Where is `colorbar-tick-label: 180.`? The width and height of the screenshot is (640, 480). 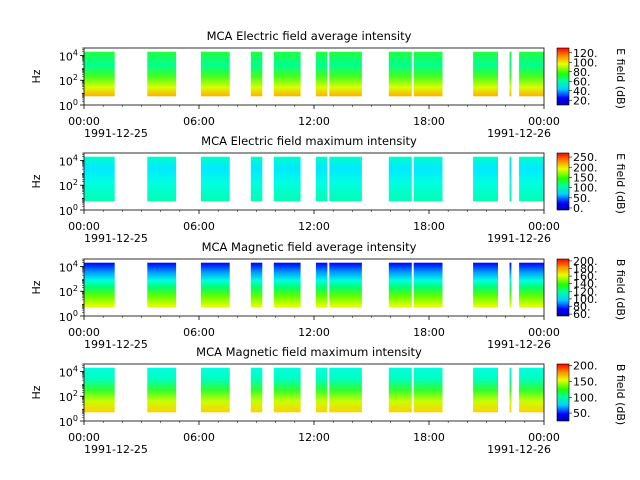
colorbar-tick-label: 180. is located at coordinates (585, 269).